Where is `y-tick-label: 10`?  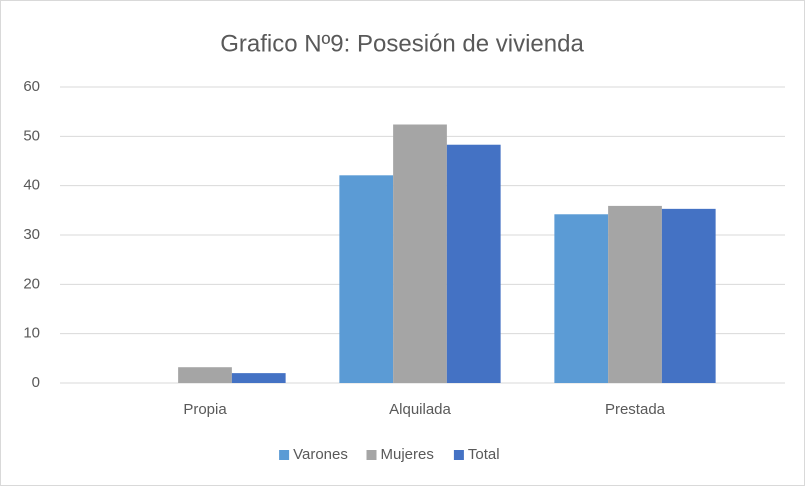
y-tick-label: 10 is located at coordinates (31, 333).